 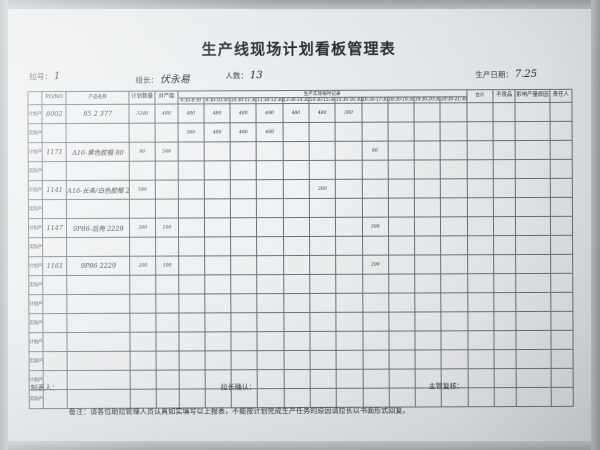 What do you see at coordinates (375, 265) in the screenshot?
I see `cell-slot-8-7: 200` at bounding box center [375, 265].